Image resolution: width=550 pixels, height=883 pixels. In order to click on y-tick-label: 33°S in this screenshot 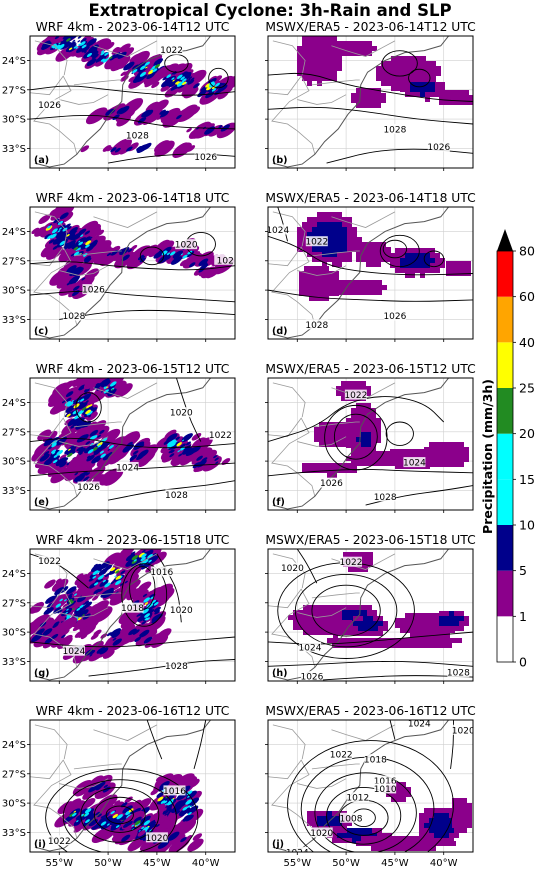, I will do `click(14, 149)`.